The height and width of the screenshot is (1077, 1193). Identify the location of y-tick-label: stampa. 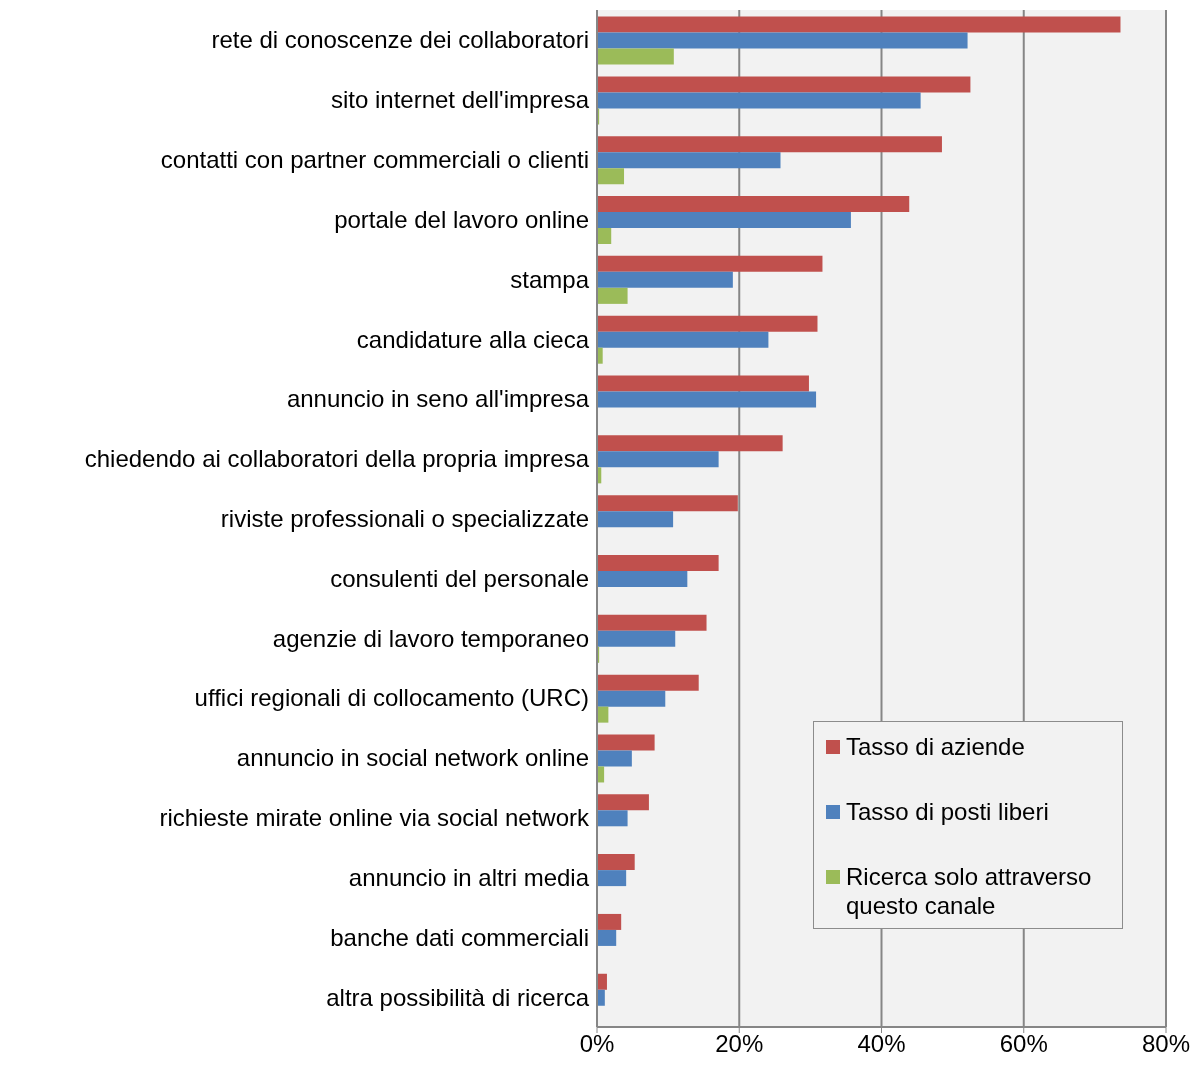
(550, 279).